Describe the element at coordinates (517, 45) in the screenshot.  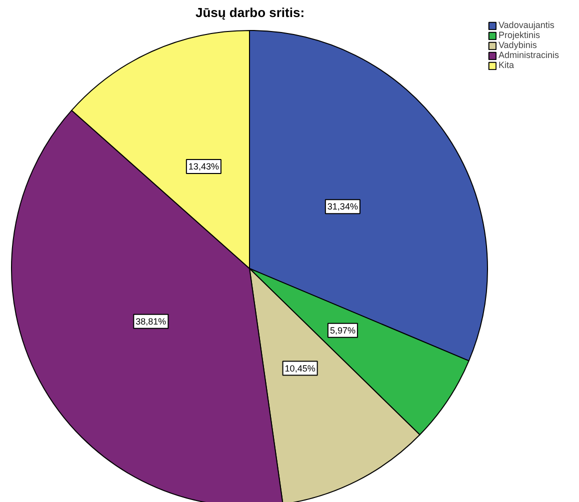
I see `legend-label: Vadybinis` at that location.